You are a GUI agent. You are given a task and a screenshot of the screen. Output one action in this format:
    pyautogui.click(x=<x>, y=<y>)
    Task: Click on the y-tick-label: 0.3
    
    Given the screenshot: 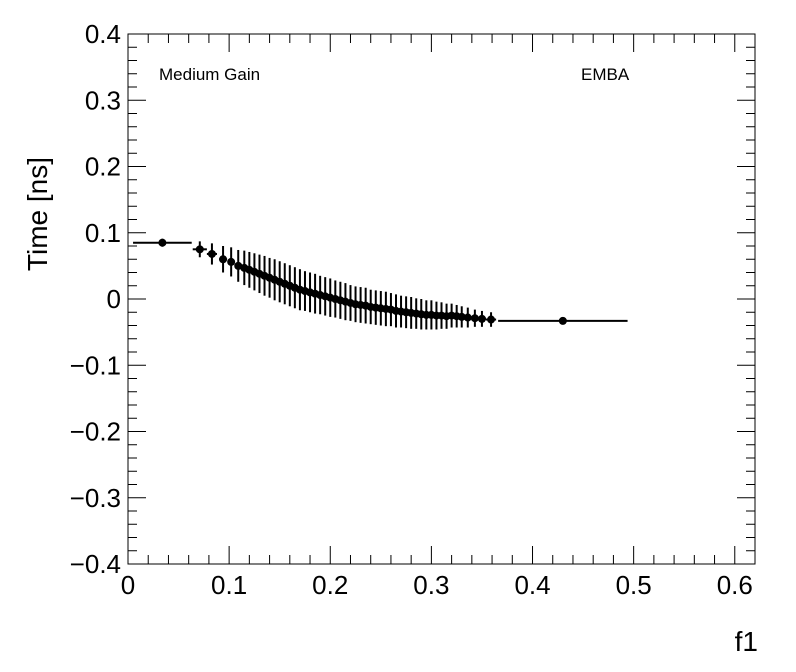 What is the action you would take?
    pyautogui.click(x=103, y=100)
    